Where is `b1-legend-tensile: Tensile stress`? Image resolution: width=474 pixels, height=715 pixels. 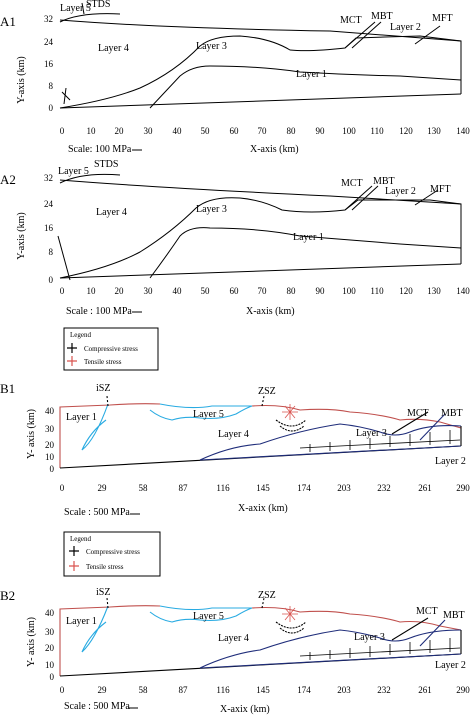
b1-legend-tensile: Tensile stress is located at coordinates (105, 567).